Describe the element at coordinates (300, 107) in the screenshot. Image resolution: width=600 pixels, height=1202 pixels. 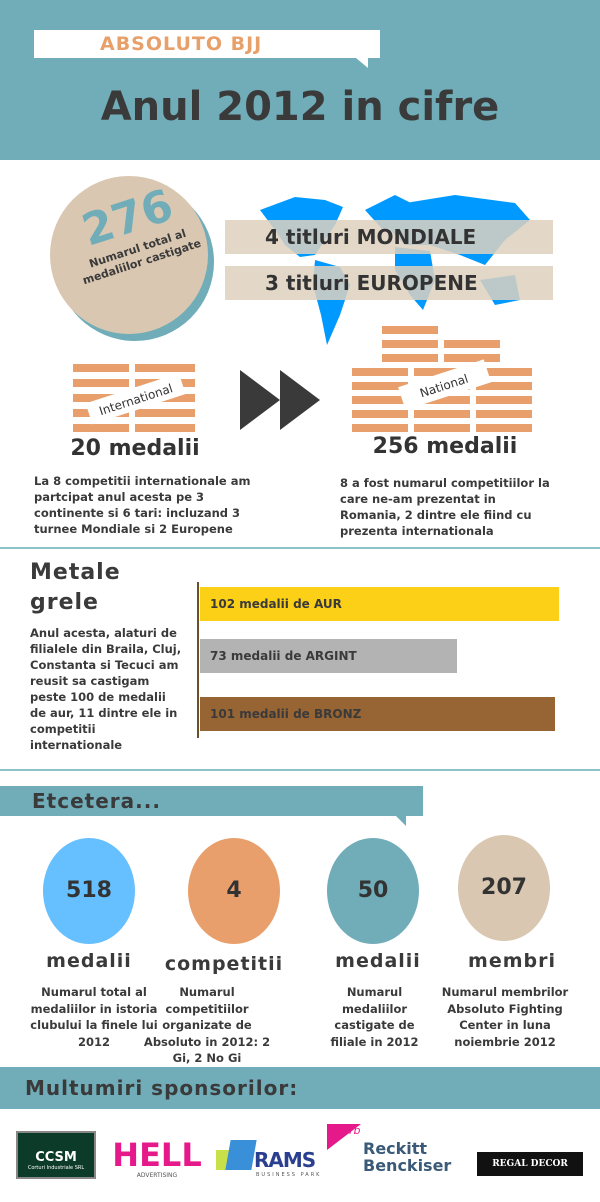
I see `page-title: Anul 2012 in cifre` at that location.